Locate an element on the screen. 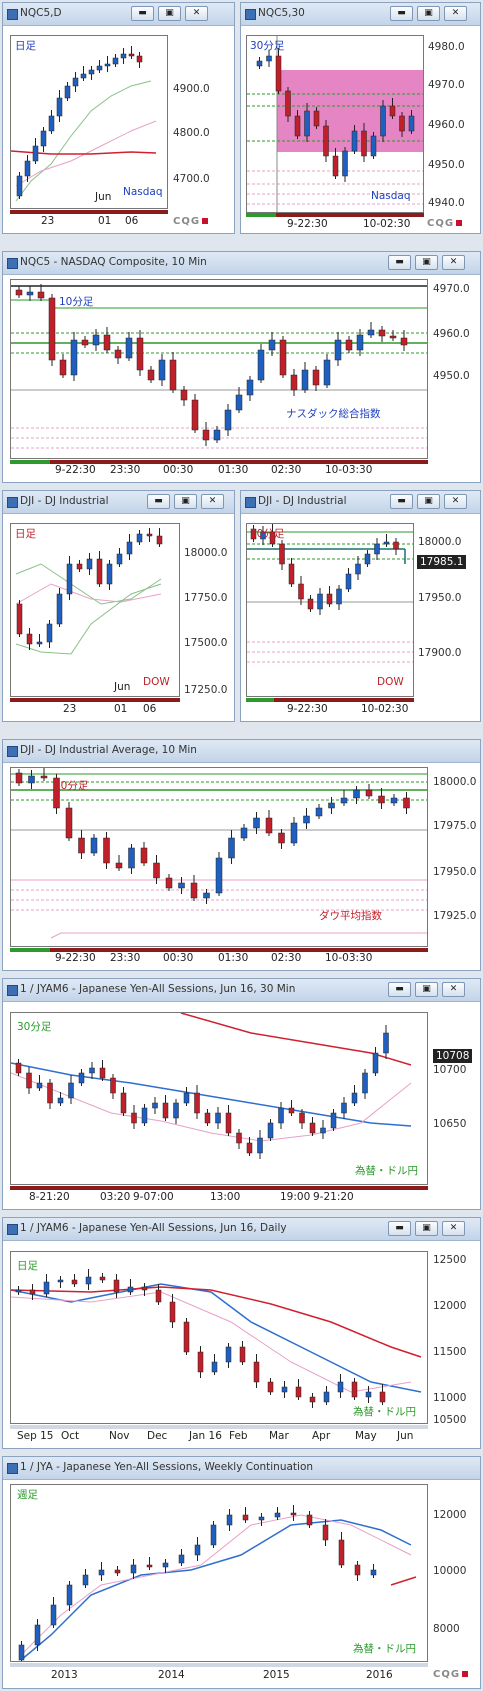 This screenshot has width=483, height=1691. y-tick: 4700.0 is located at coordinates (191, 179).